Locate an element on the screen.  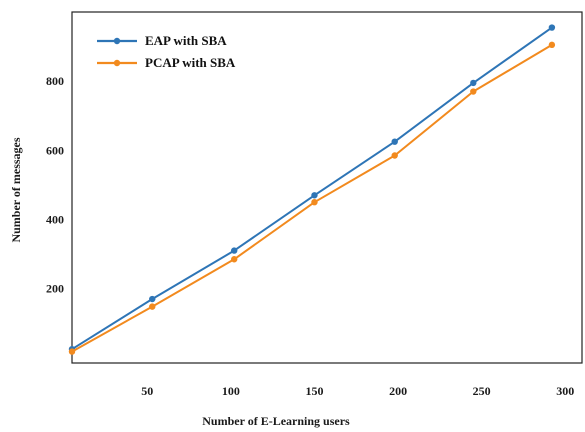
x-tick-label: 150 is located at coordinates (314, 391).